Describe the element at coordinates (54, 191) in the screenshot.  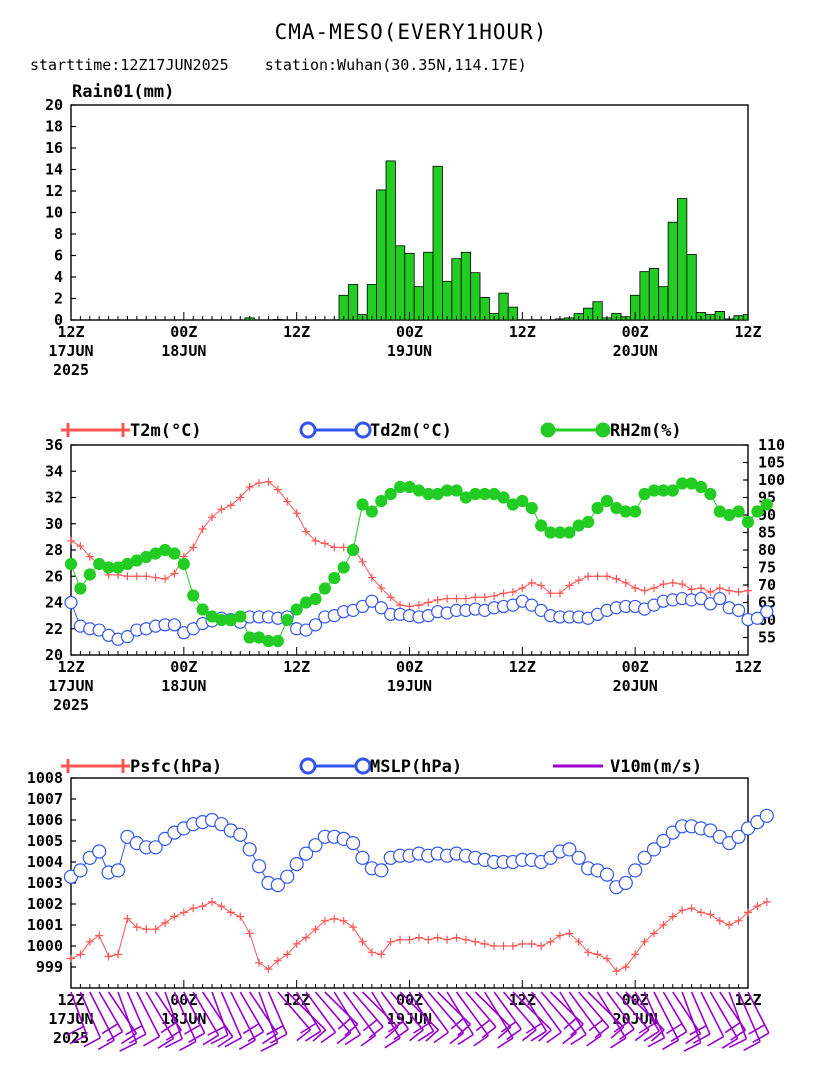
I see `rain-y-tick-label: 12` at that location.